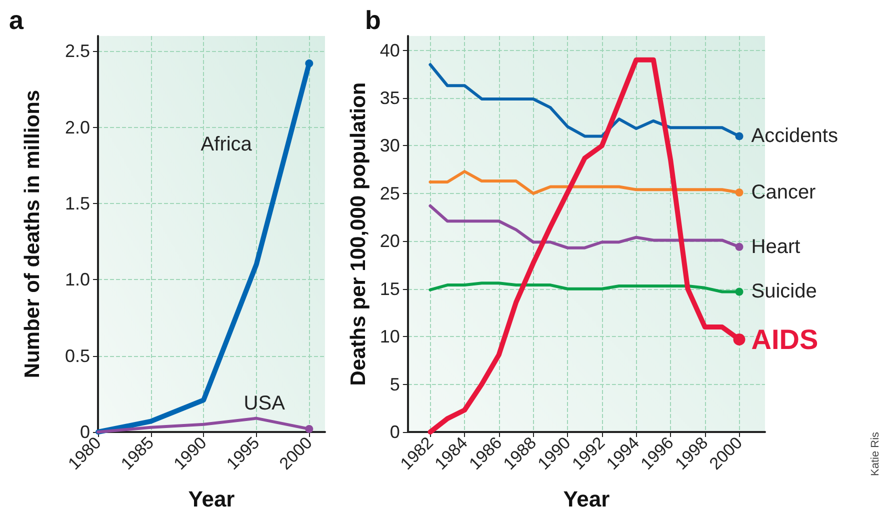  Describe the element at coordinates (783, 192) in the screenshot. I see `series-label: Cancer` at that location.